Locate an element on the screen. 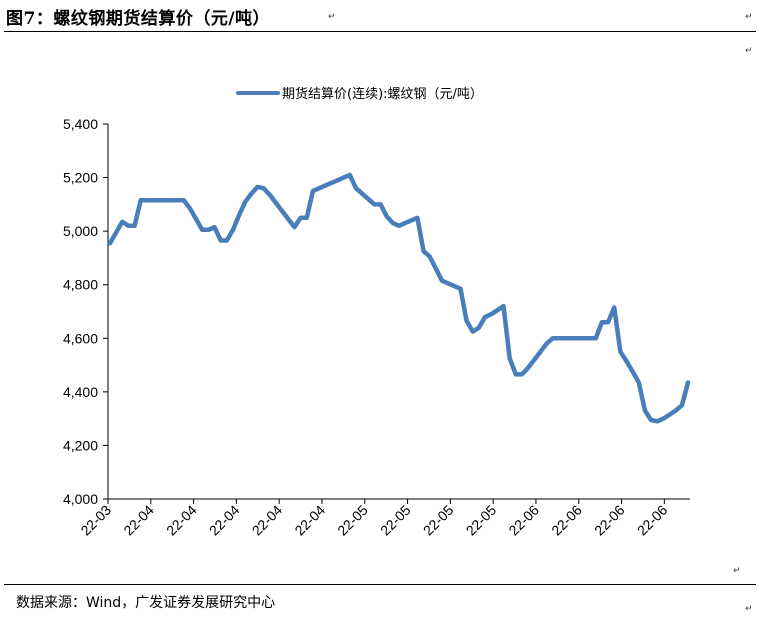 The width and height of the screenshot is (764, 624). y-axis: 4,000 4,200 4,400 4,600 4,800 5,000 5,200 5,400 is located at coordinates (86, 311).